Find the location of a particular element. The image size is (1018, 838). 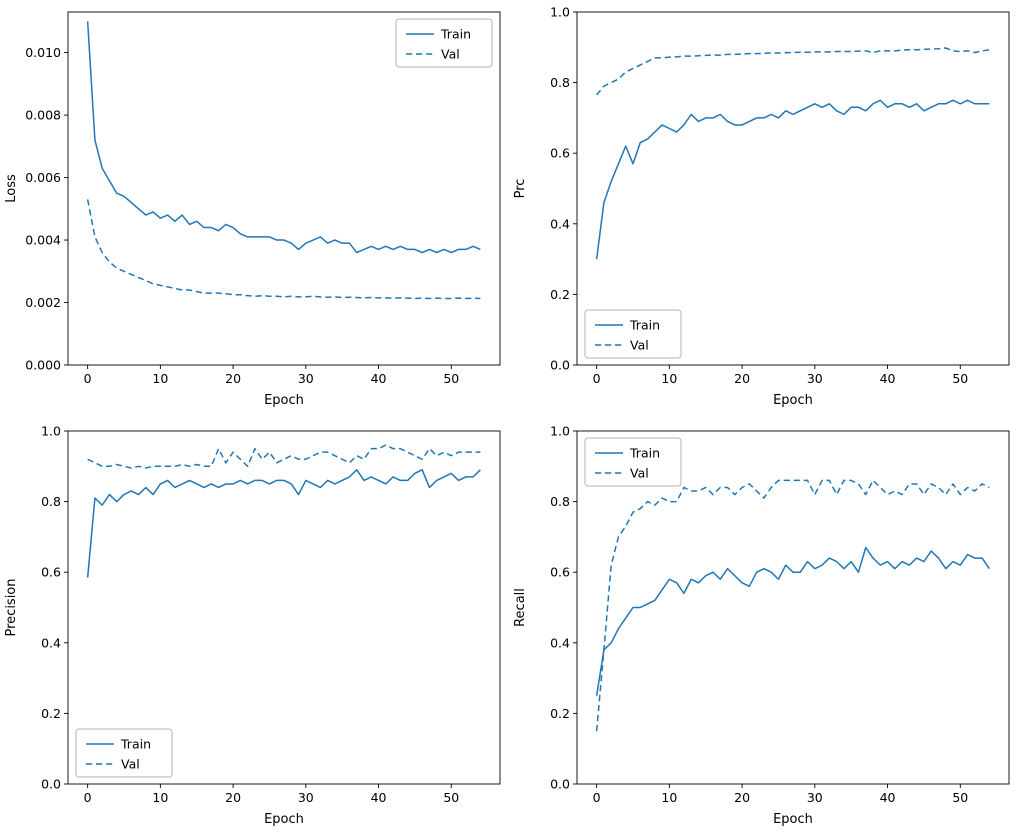

precision-xaxis-label: Epoch is located at coordinates (284, 819).